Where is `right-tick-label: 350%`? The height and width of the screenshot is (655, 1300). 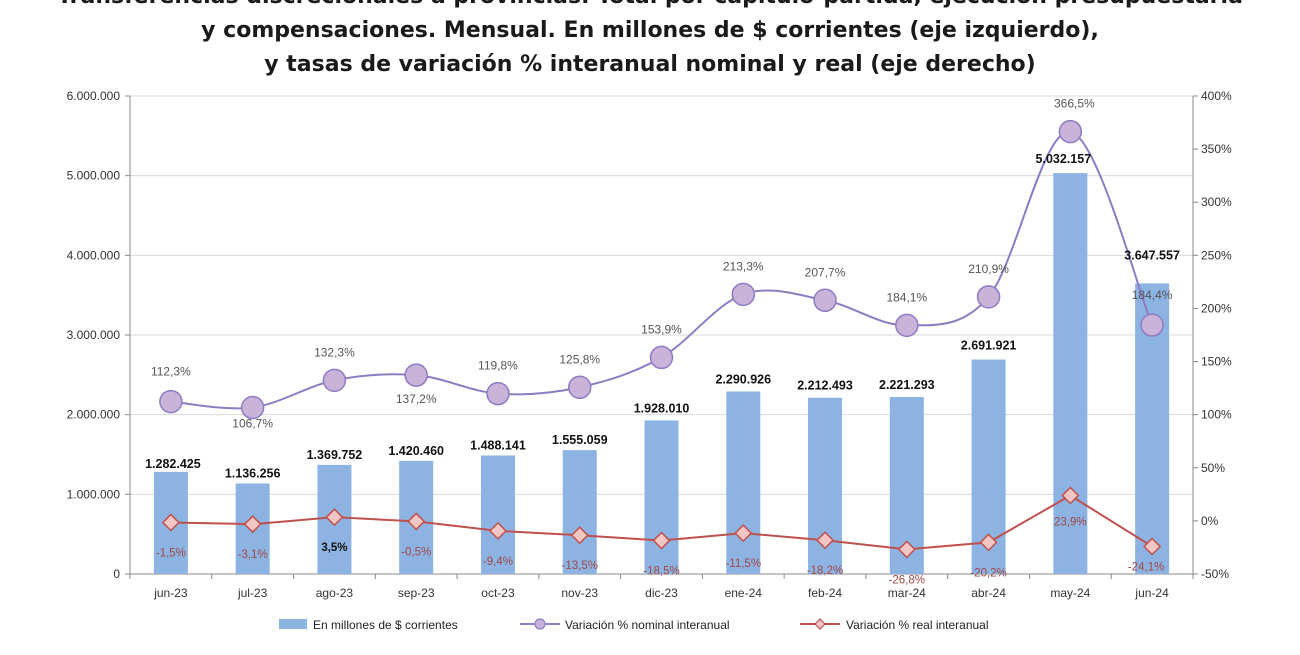
right-tick-label: 350% is located at coordinates (1216, 149).